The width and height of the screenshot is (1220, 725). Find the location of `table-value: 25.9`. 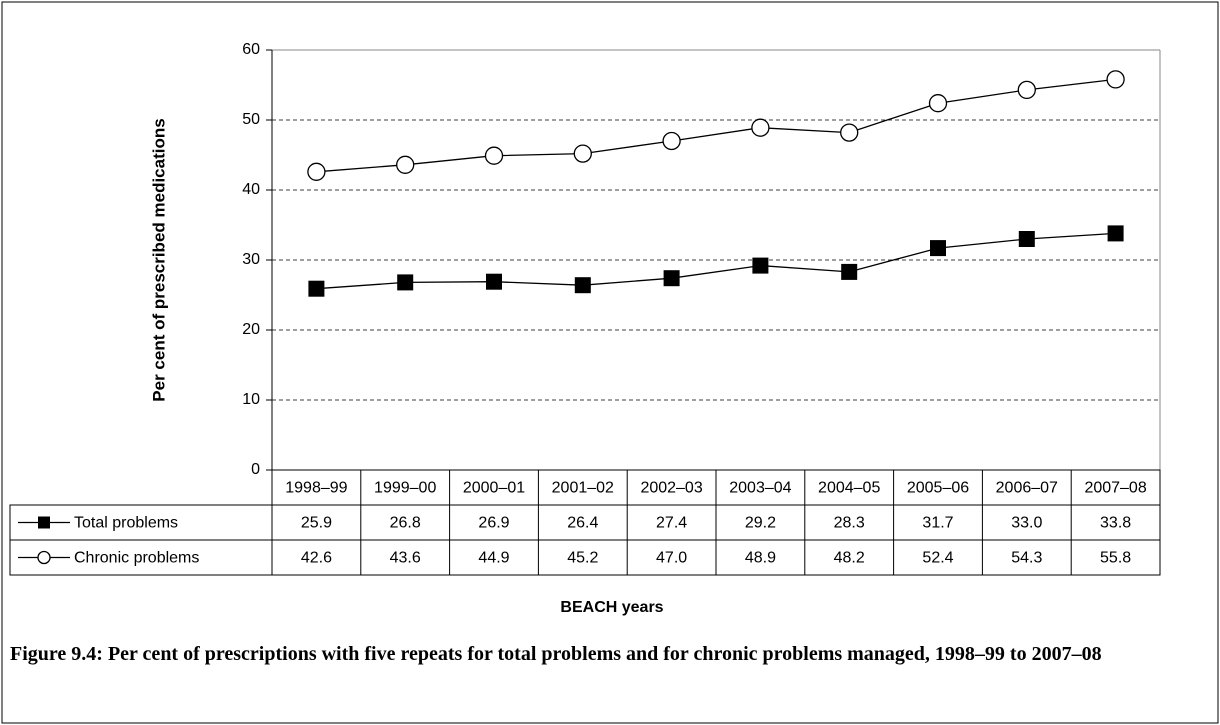

table-value: 25.9 is located at coordinates (316, 523).